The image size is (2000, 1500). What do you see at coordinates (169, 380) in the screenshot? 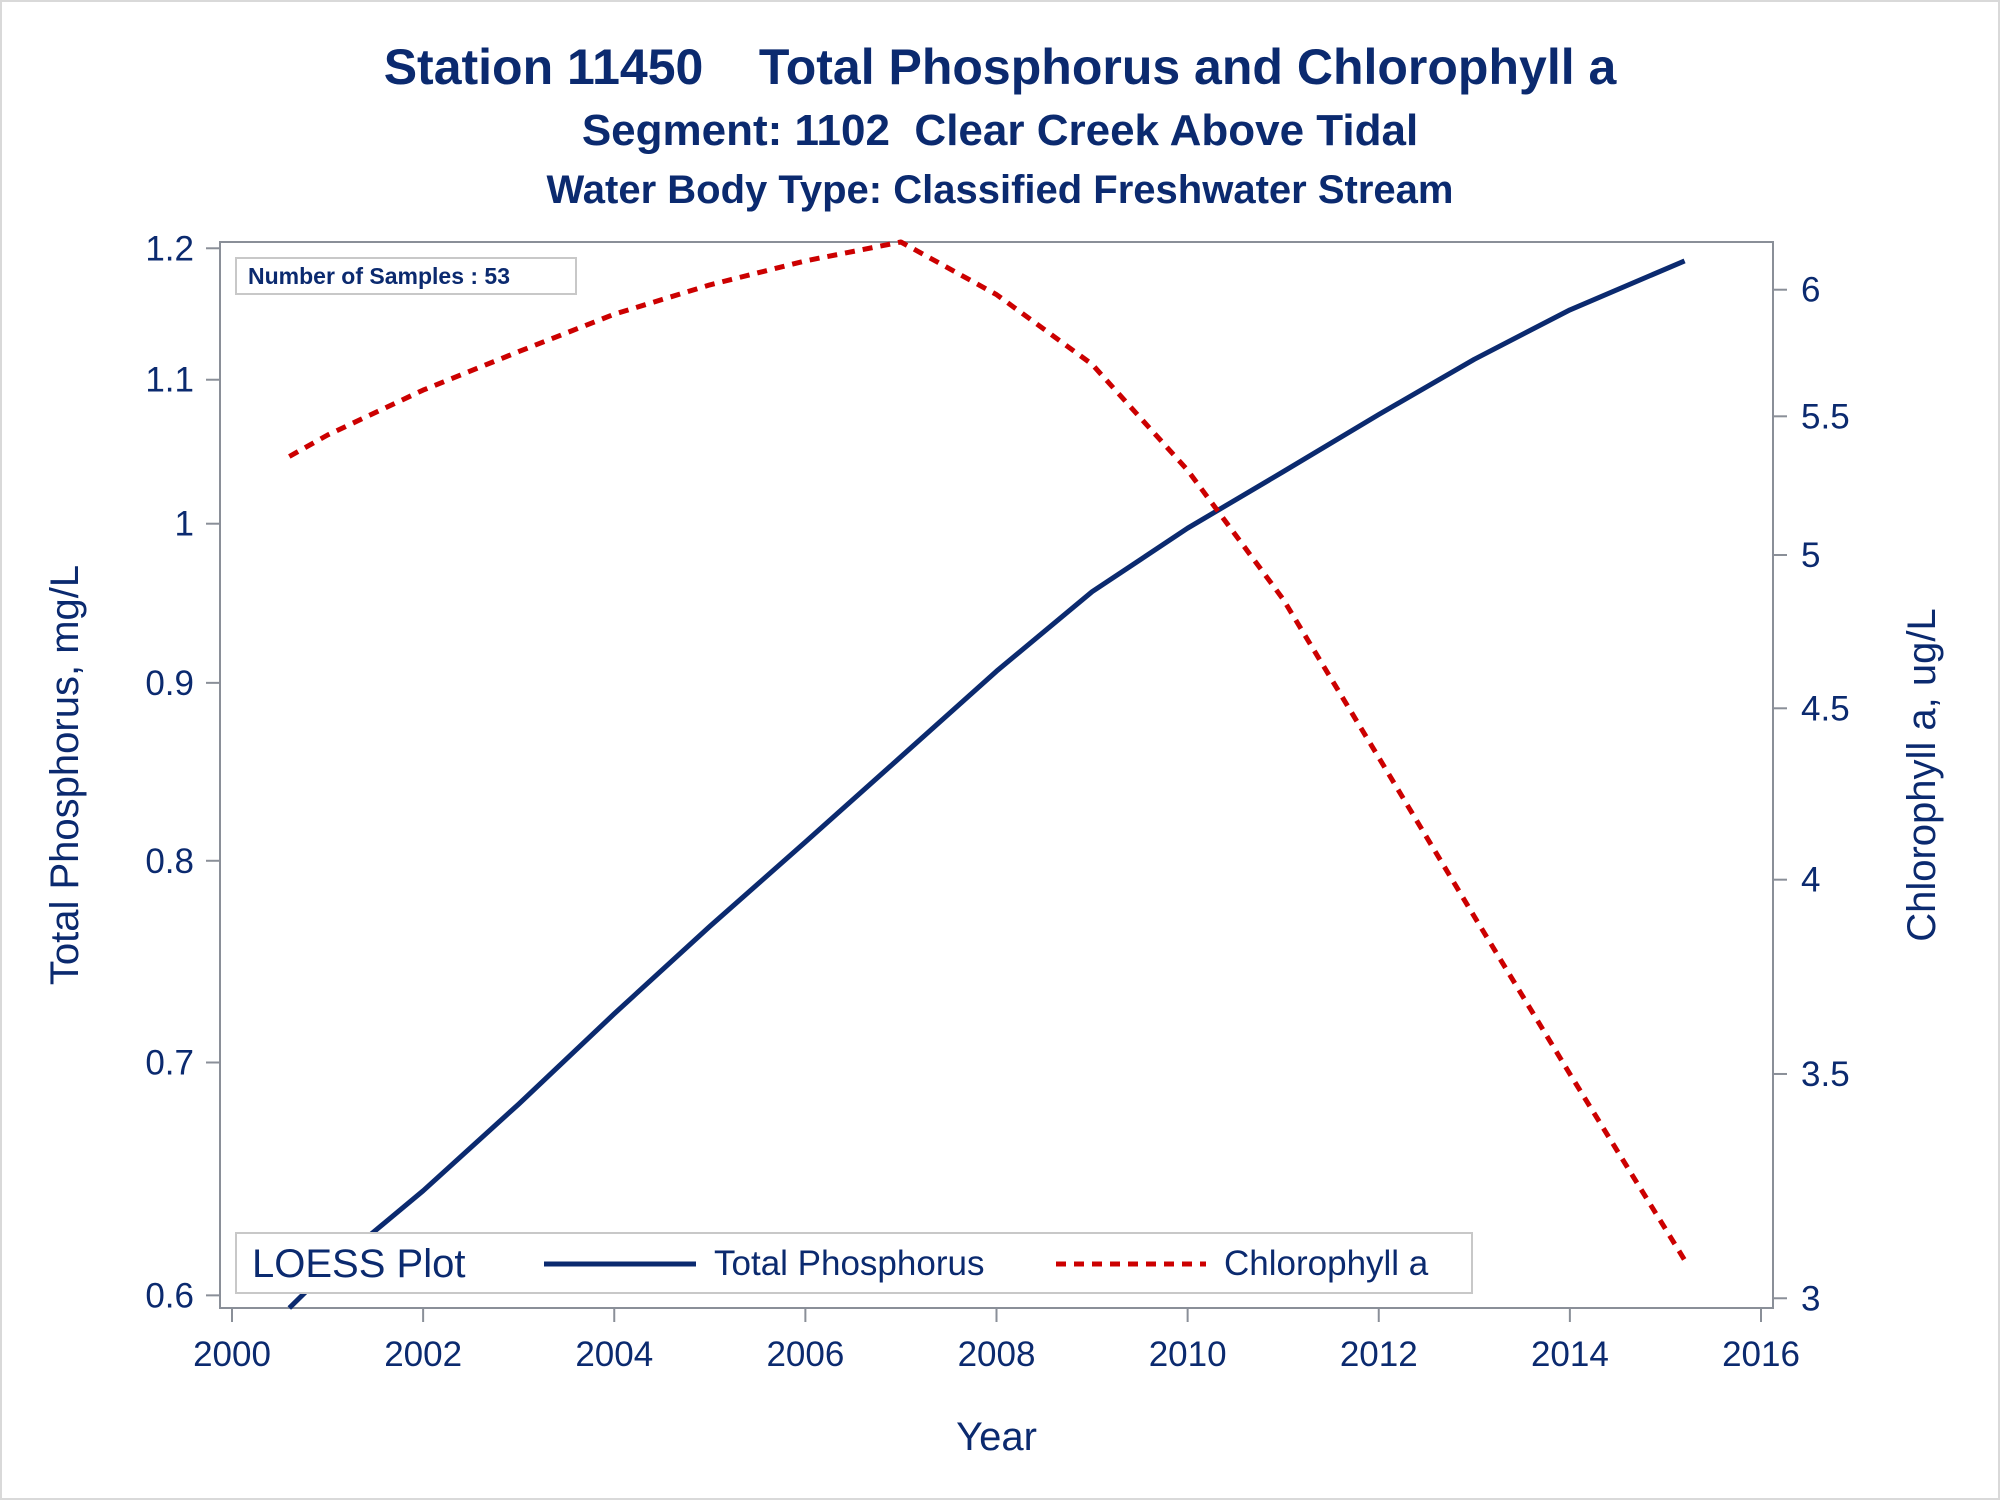
I see `y-tick-label: 1.1` at bounding box center [169, 380].